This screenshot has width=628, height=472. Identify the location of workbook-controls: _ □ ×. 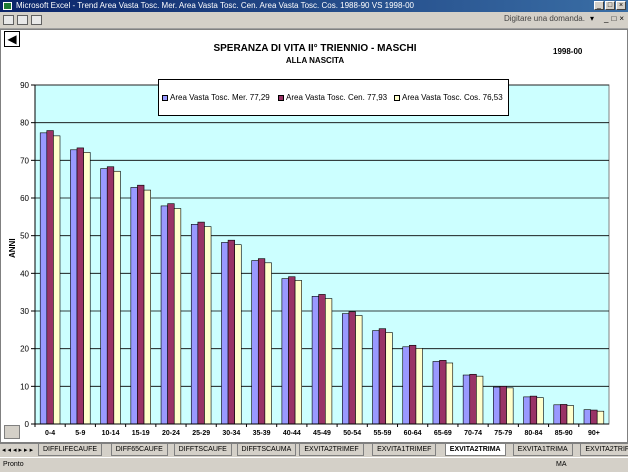
(614, 18).